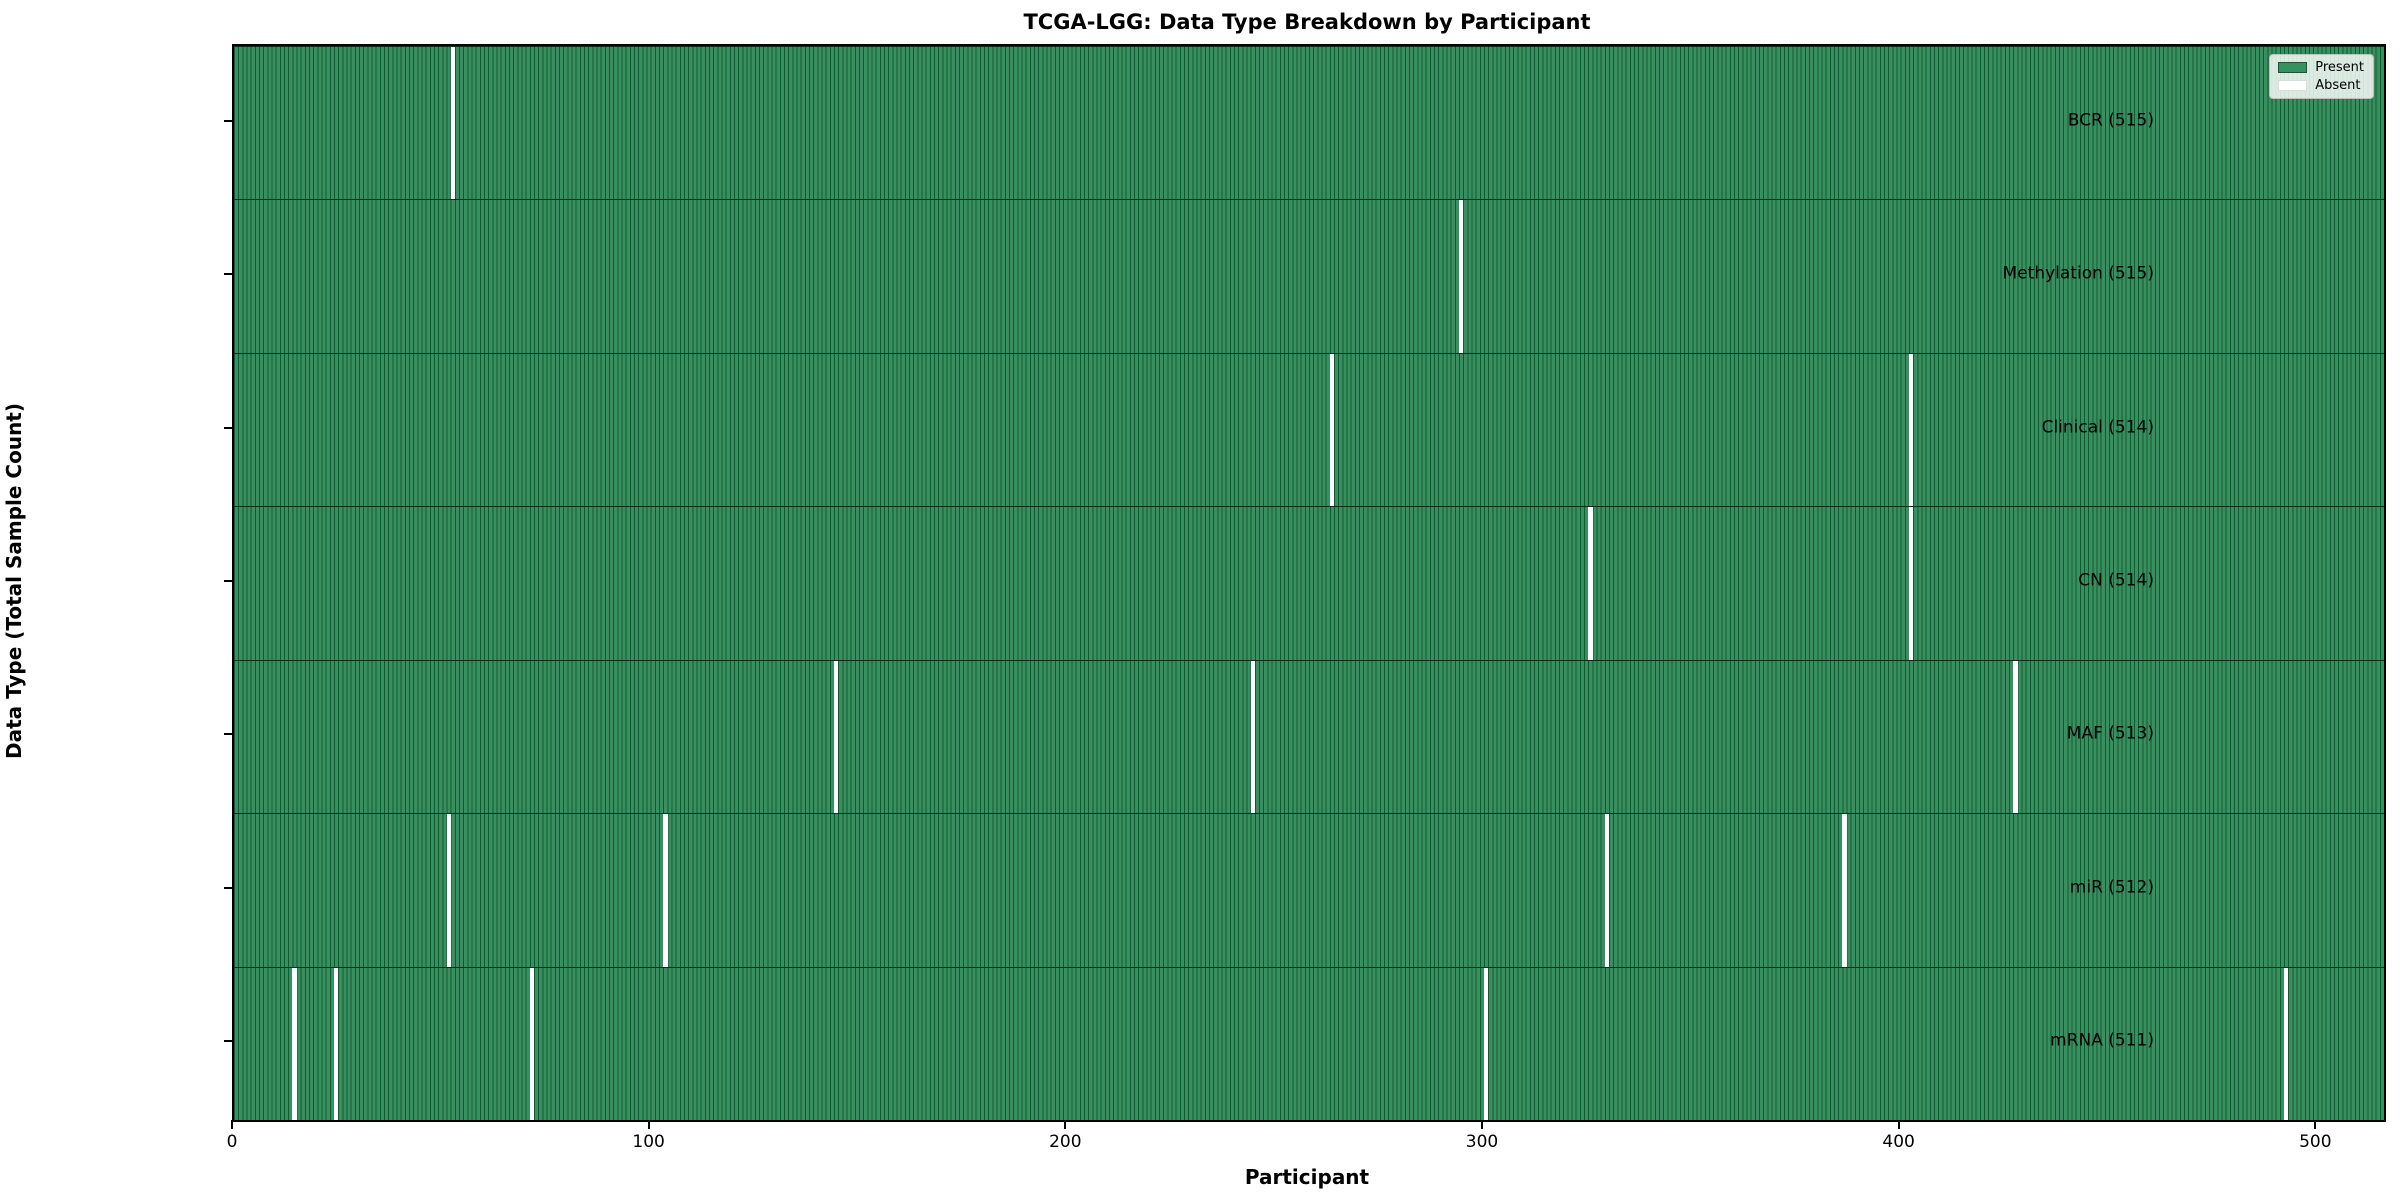  What do you see at coordinates (1309, 276) in the screenshot?
I see `row-Methylation` at bounding box center [1309, 276].